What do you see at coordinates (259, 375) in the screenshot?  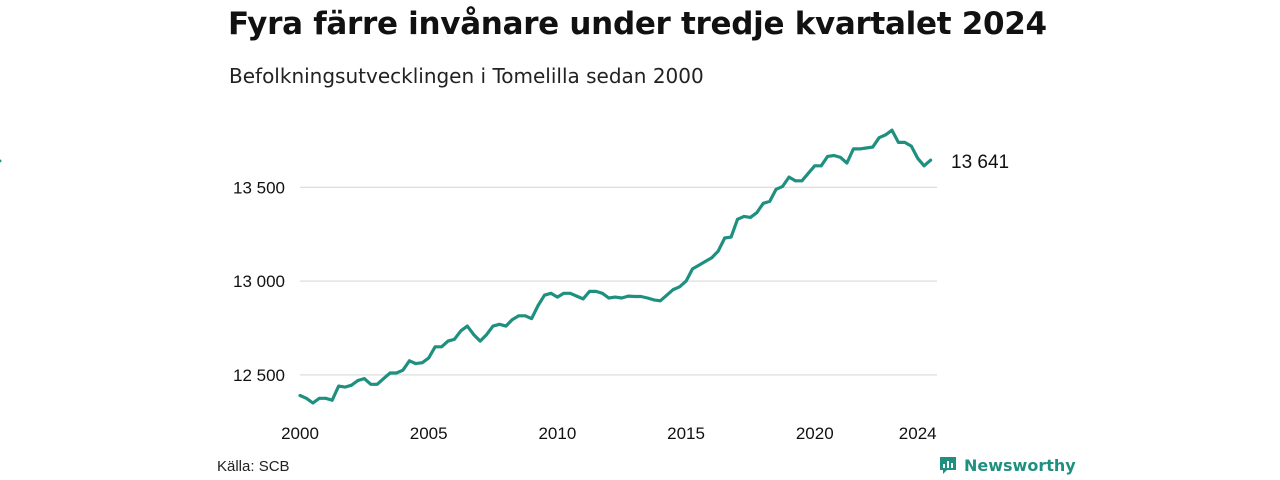 I see `y-tick-label: 12 500` at bounding box center [259, 375].